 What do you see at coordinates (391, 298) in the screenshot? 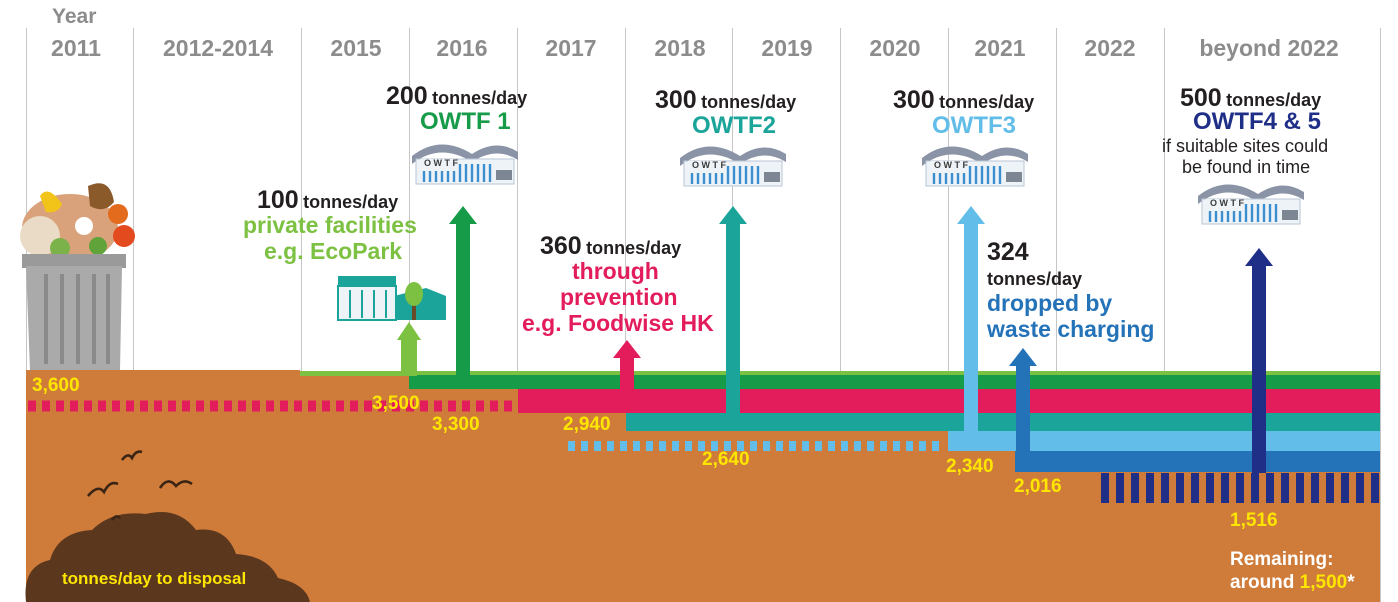
I see `ecopark-building-icon` at bounding box center [391, 298].